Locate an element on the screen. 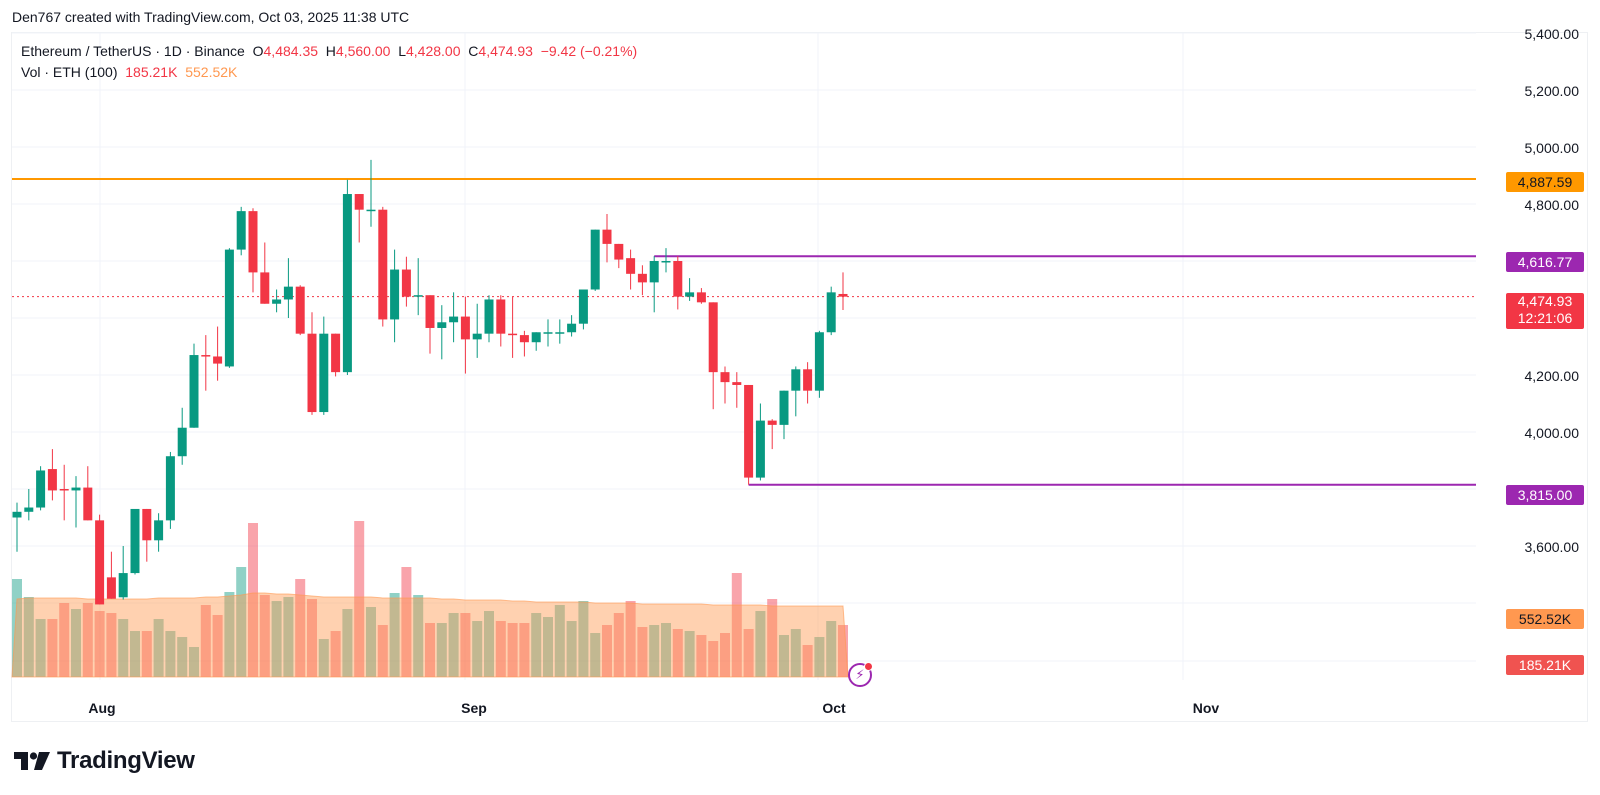 This screenshot has height=795, width=1600. volume-indicator-label: Vol · ETH (100) is located at coordinates (69, 72).